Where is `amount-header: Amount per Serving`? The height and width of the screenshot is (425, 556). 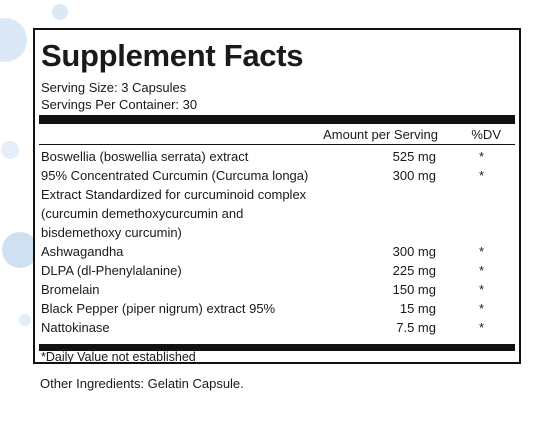 amount-header: Amount per Serving is located at coordinates (380, 134).